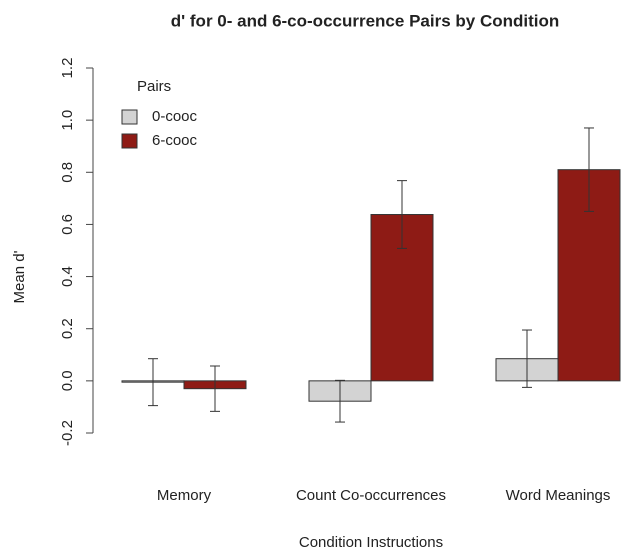 The image size is (644, 552). I want to click on y-tick-label: 0.6, so click(67, 224).